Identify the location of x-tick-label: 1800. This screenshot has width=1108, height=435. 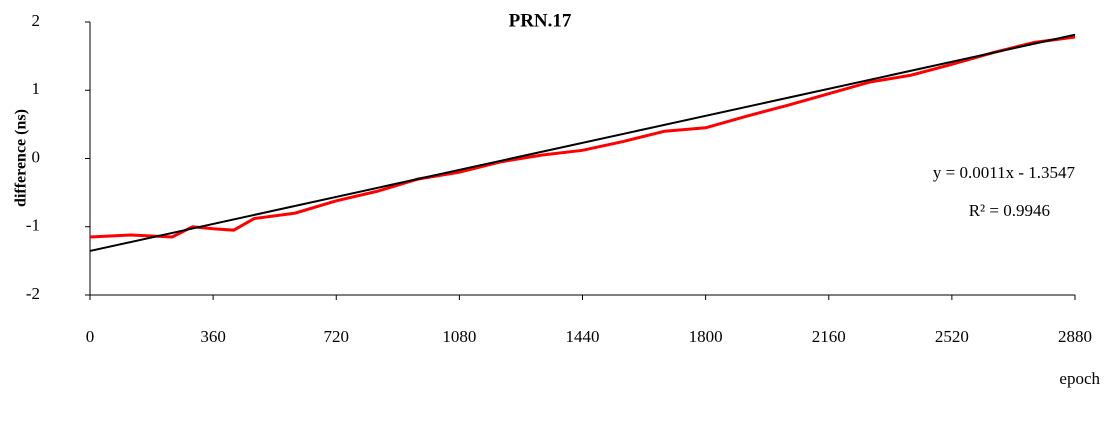
(706, 336).